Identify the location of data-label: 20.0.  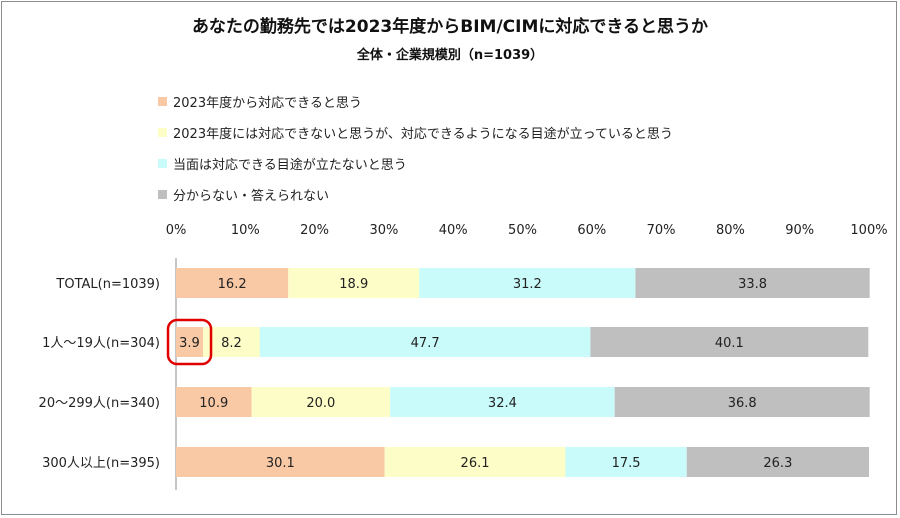
(320, 403).